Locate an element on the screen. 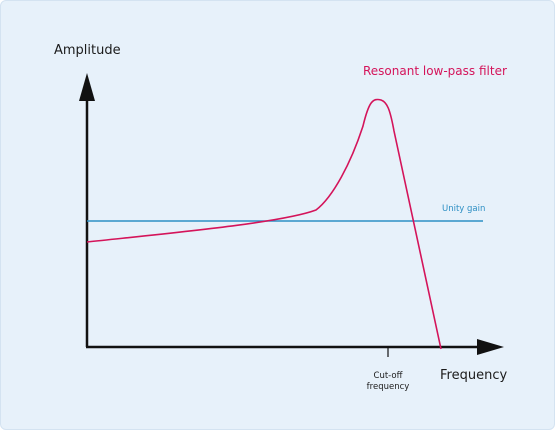  cutoff-label-line1: Cut-off is located at coordinates (389, 376).